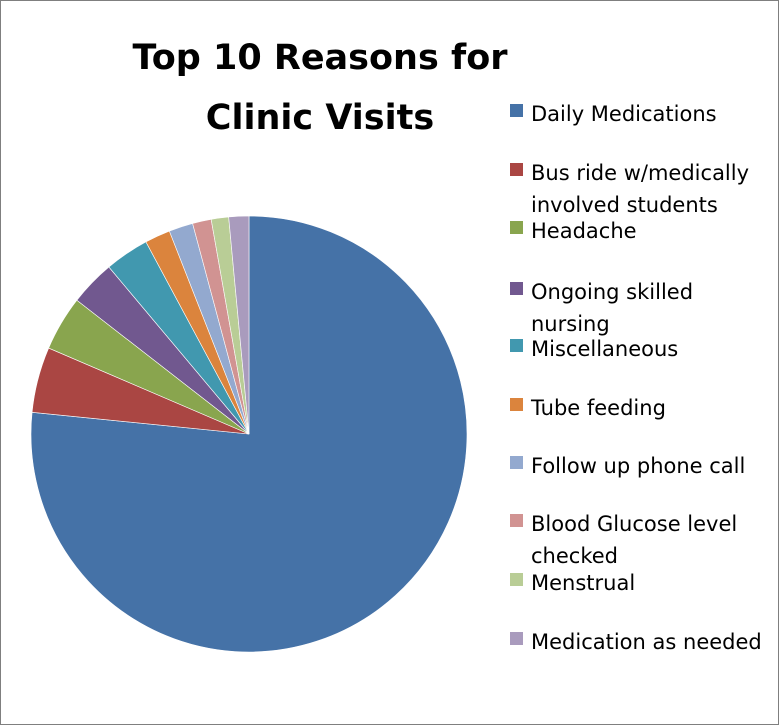 The height and width of the screenshot is (725, 779). I want to click on legend-label: Miscellaneous, so click(605, 349).